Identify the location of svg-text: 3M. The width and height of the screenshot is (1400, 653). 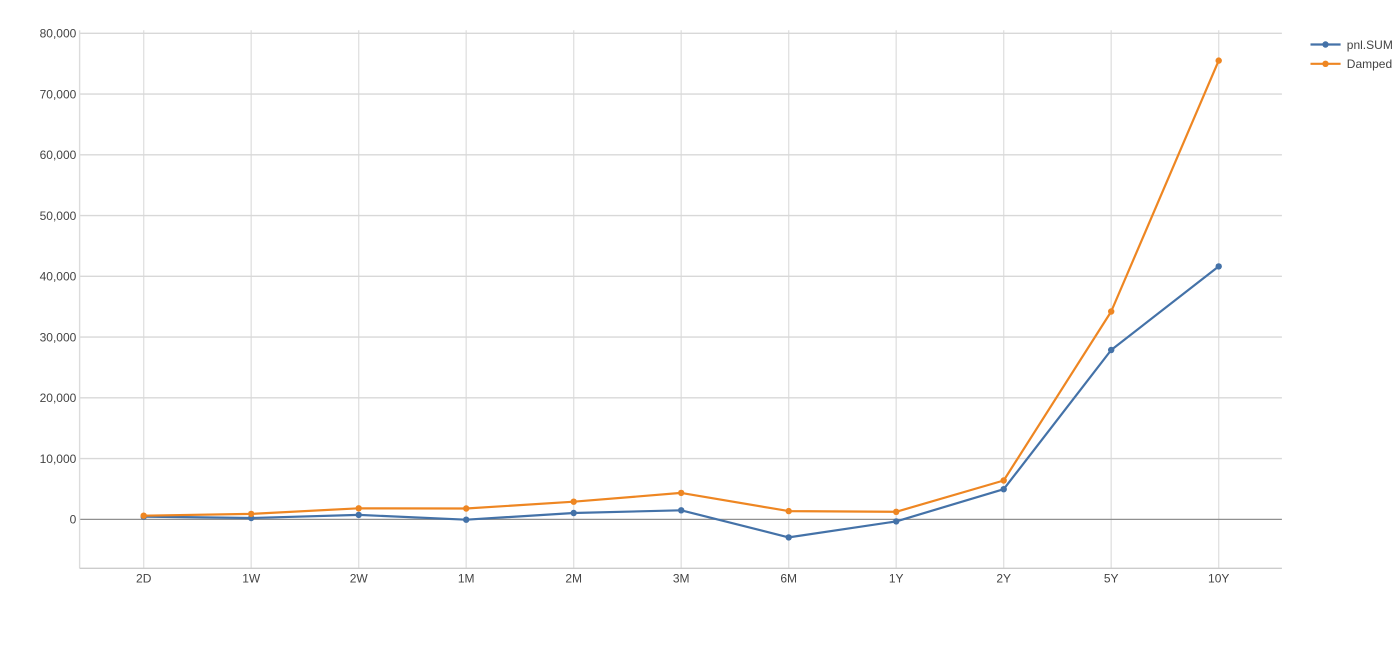
(681, 579).